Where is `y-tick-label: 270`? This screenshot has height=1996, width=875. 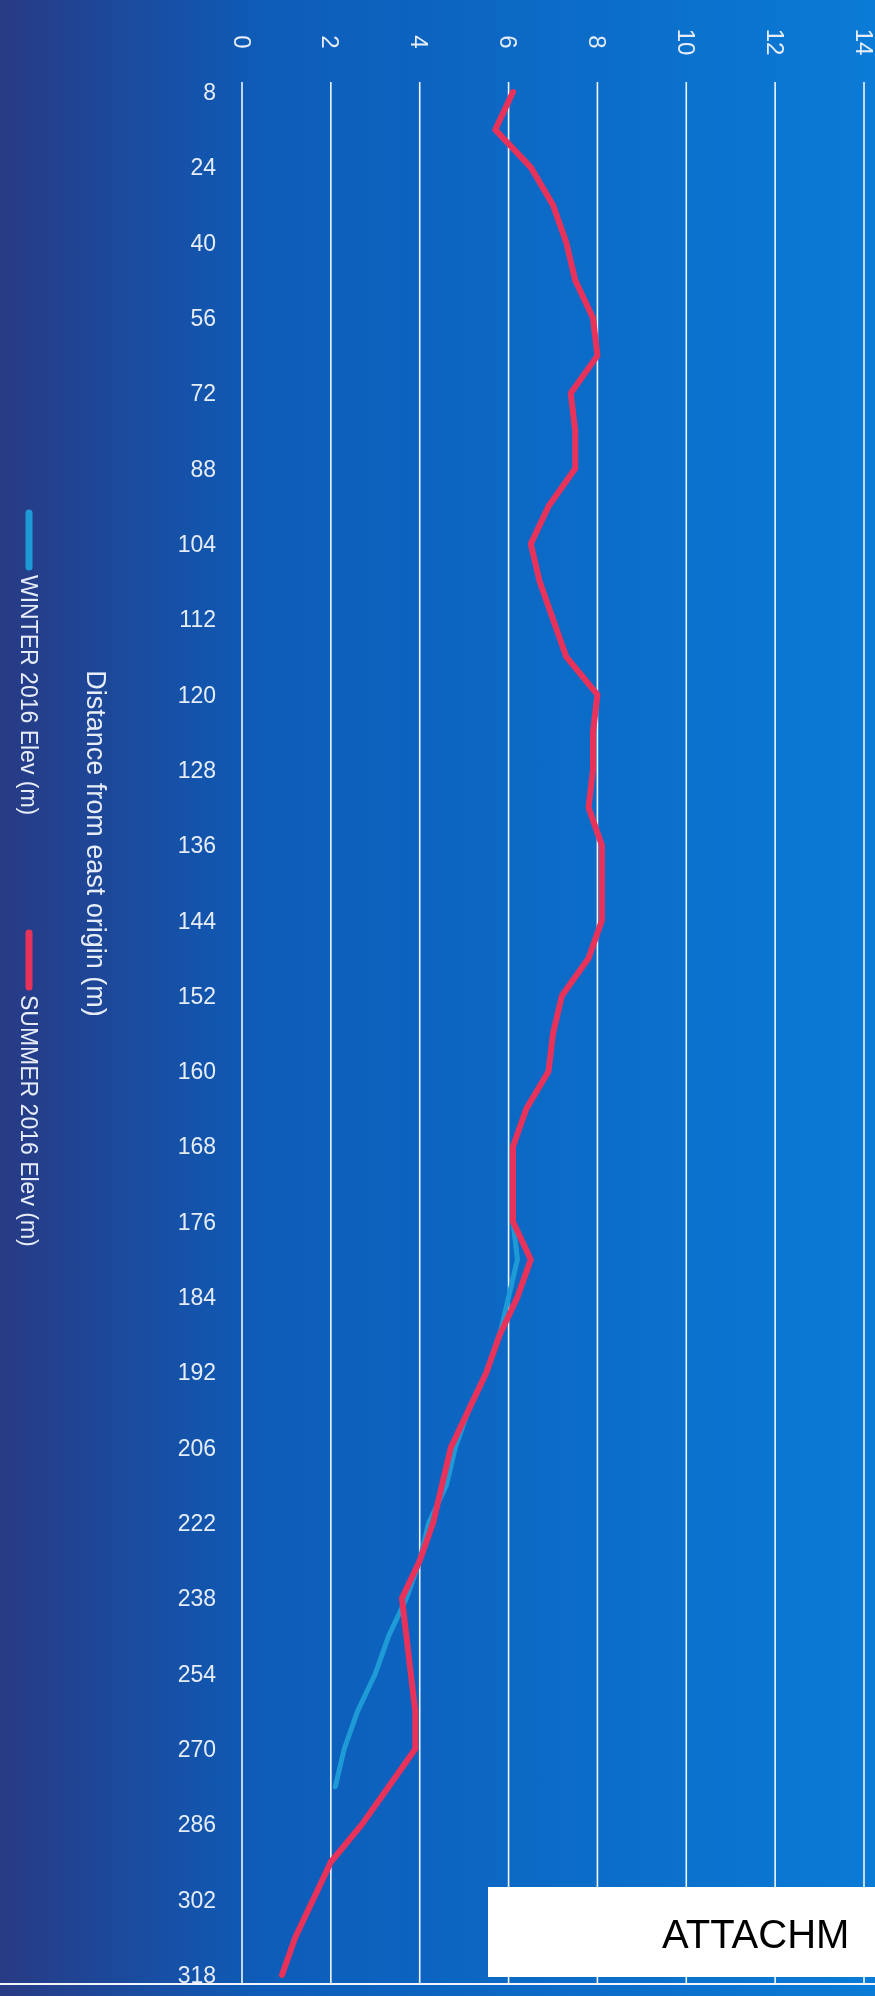 y-tick-label: 270 is located at coordinates (196, 1749).